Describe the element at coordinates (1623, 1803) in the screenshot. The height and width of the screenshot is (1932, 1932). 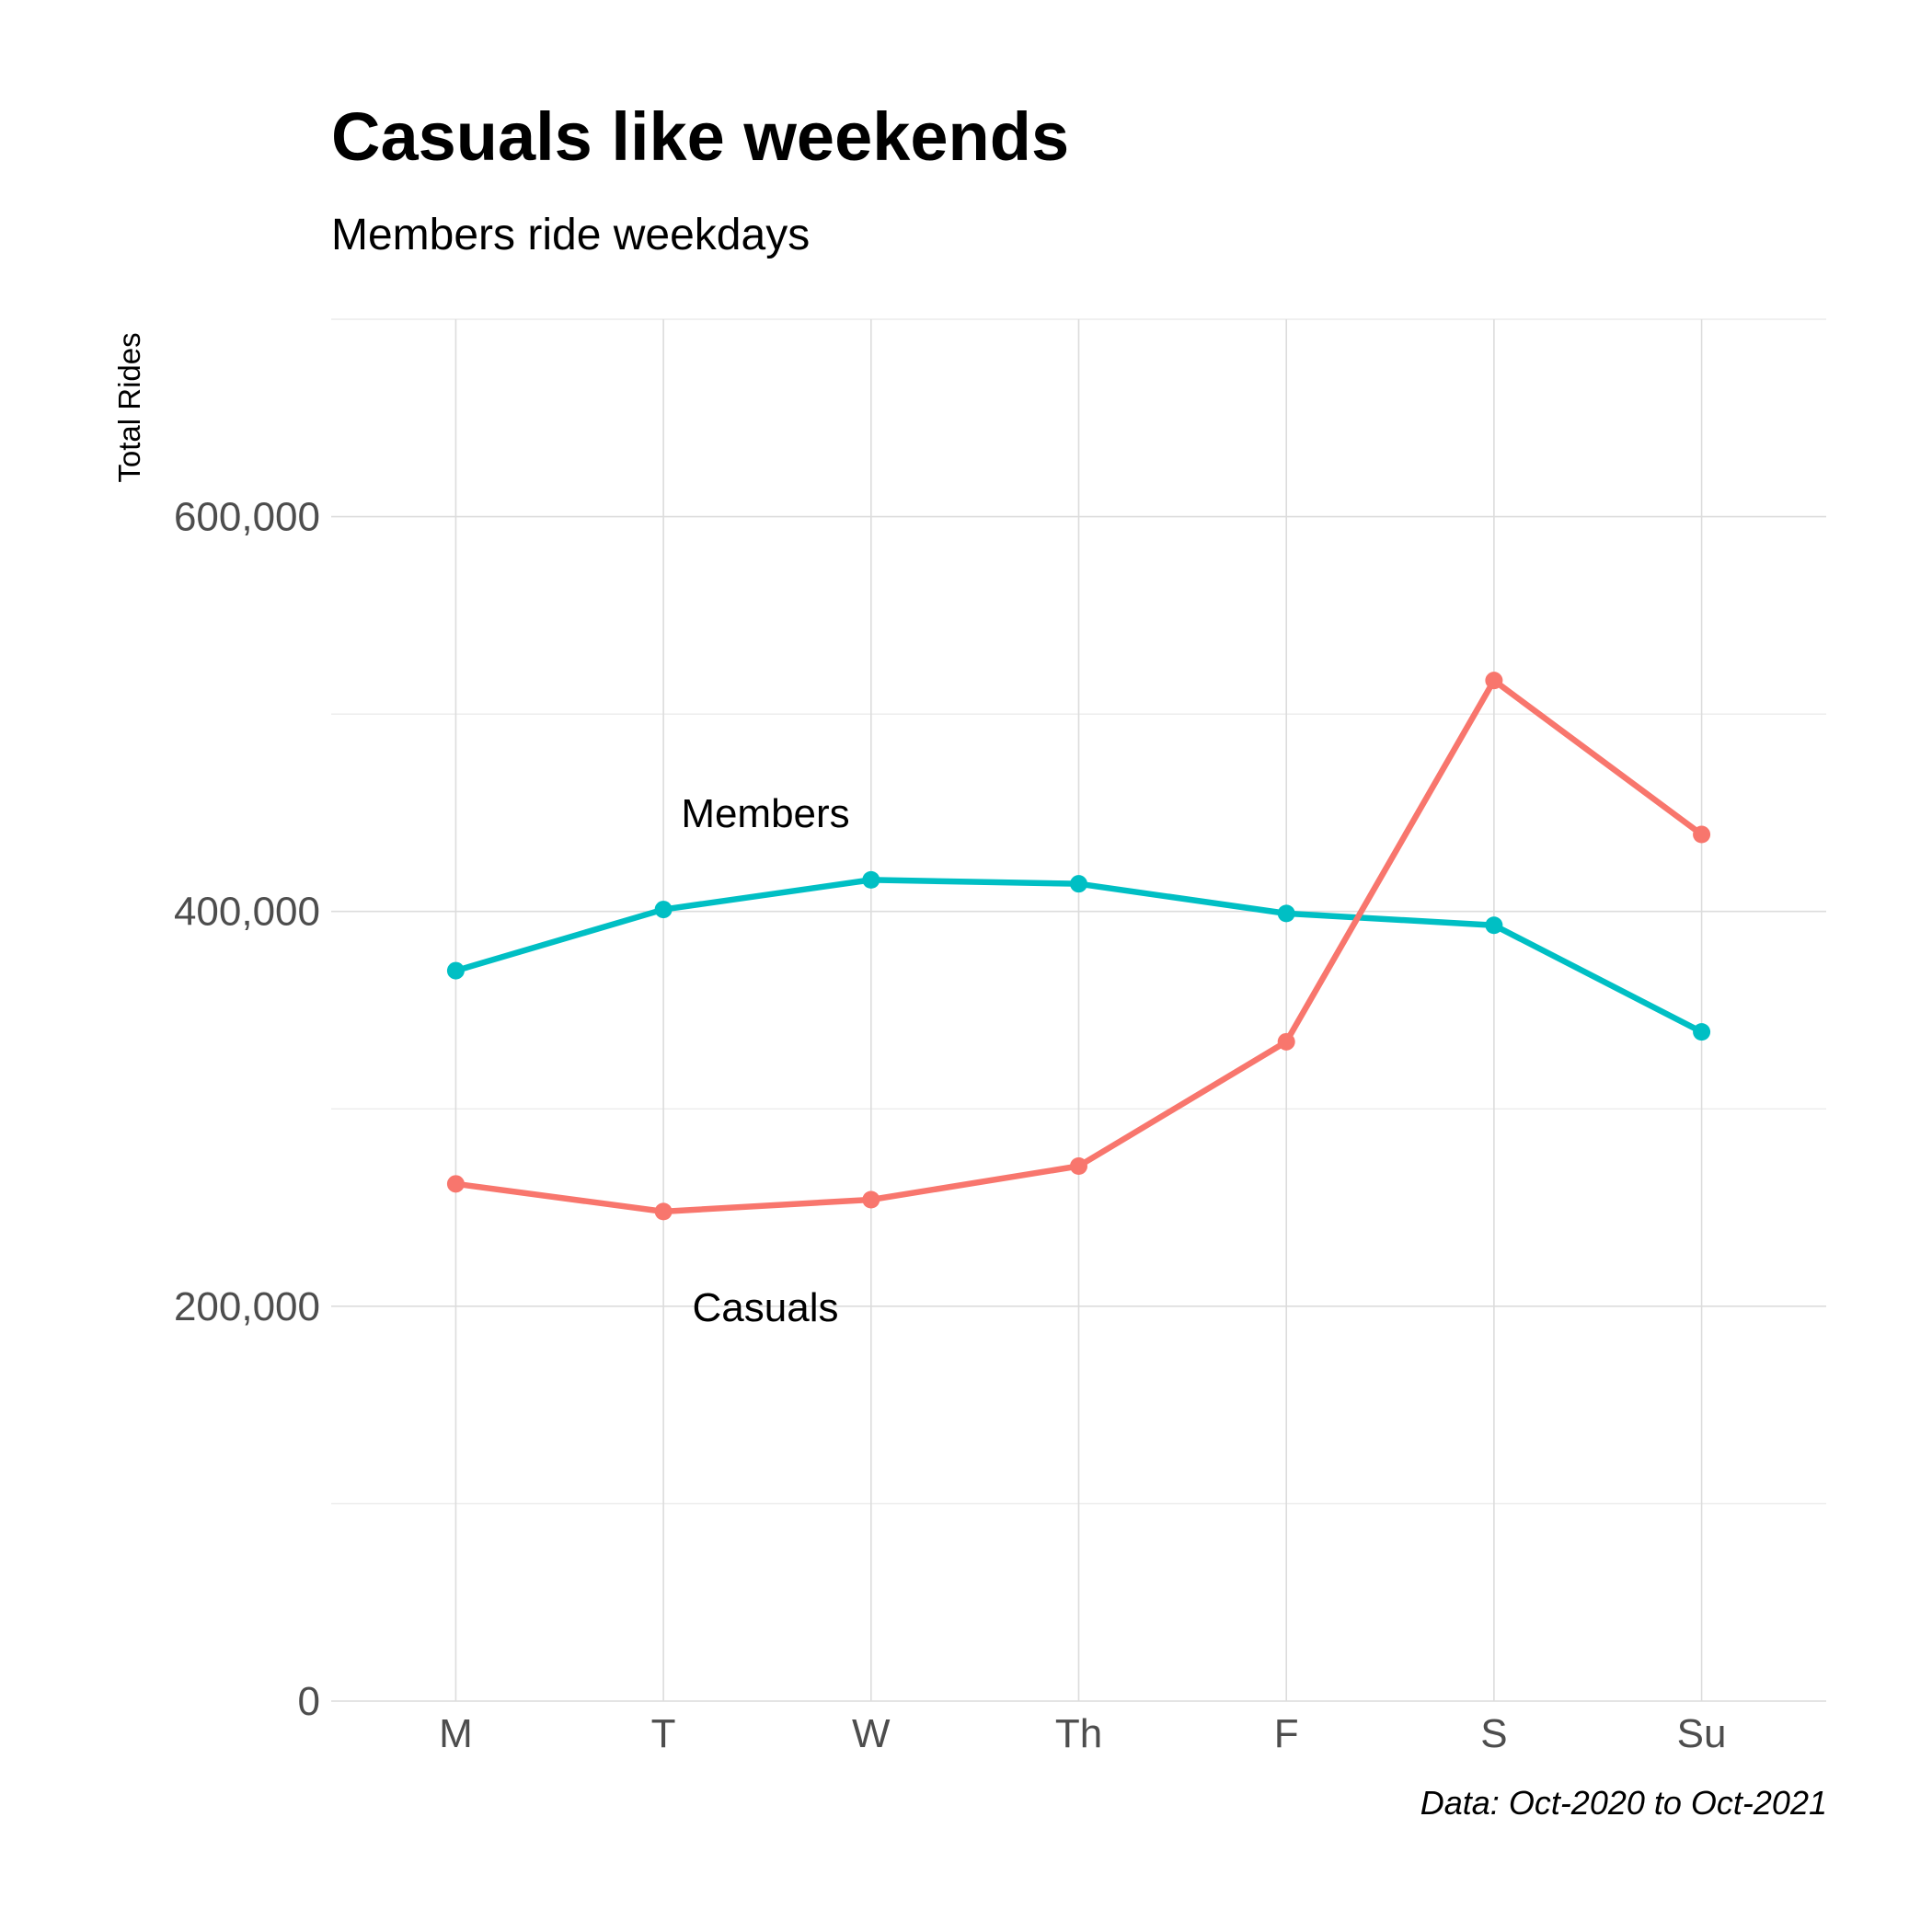
I see `chart-caption: Data: Oct-2020 to Oct-2021` at that location.